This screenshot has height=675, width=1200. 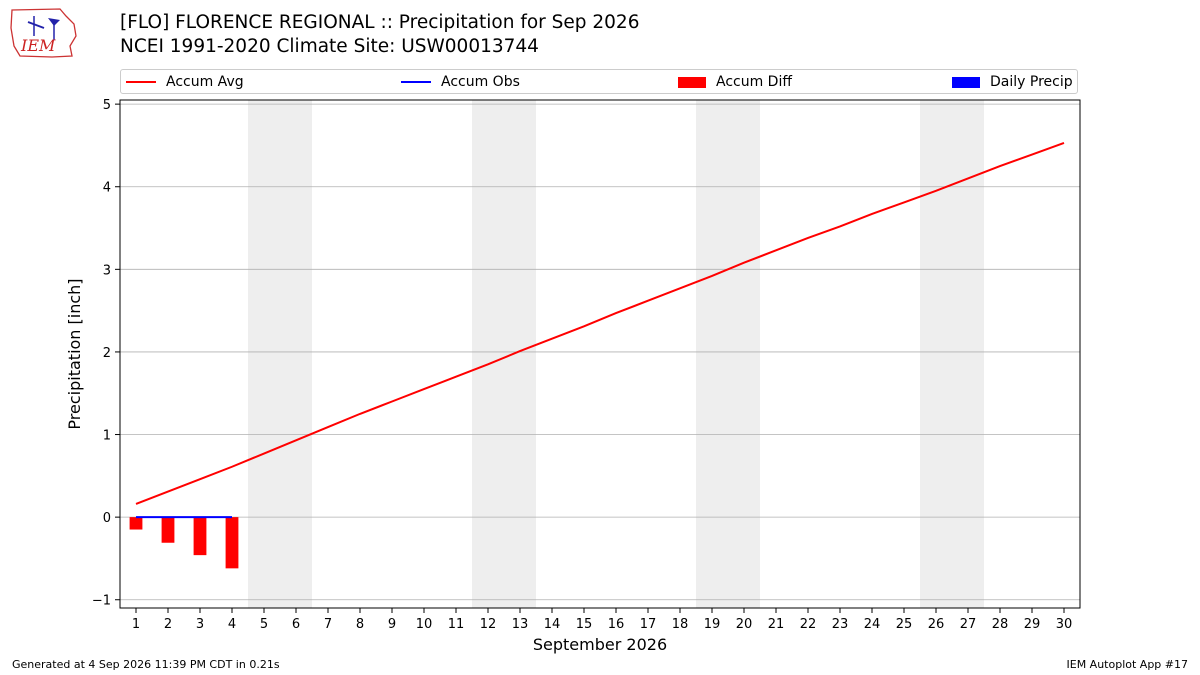 What do you see at coordinates (329, 46) in the screenshot?
I see `chart-subtitle: NCEI 1991-2020 Climate Site: USW00013744` at bounding box center [329, 46].